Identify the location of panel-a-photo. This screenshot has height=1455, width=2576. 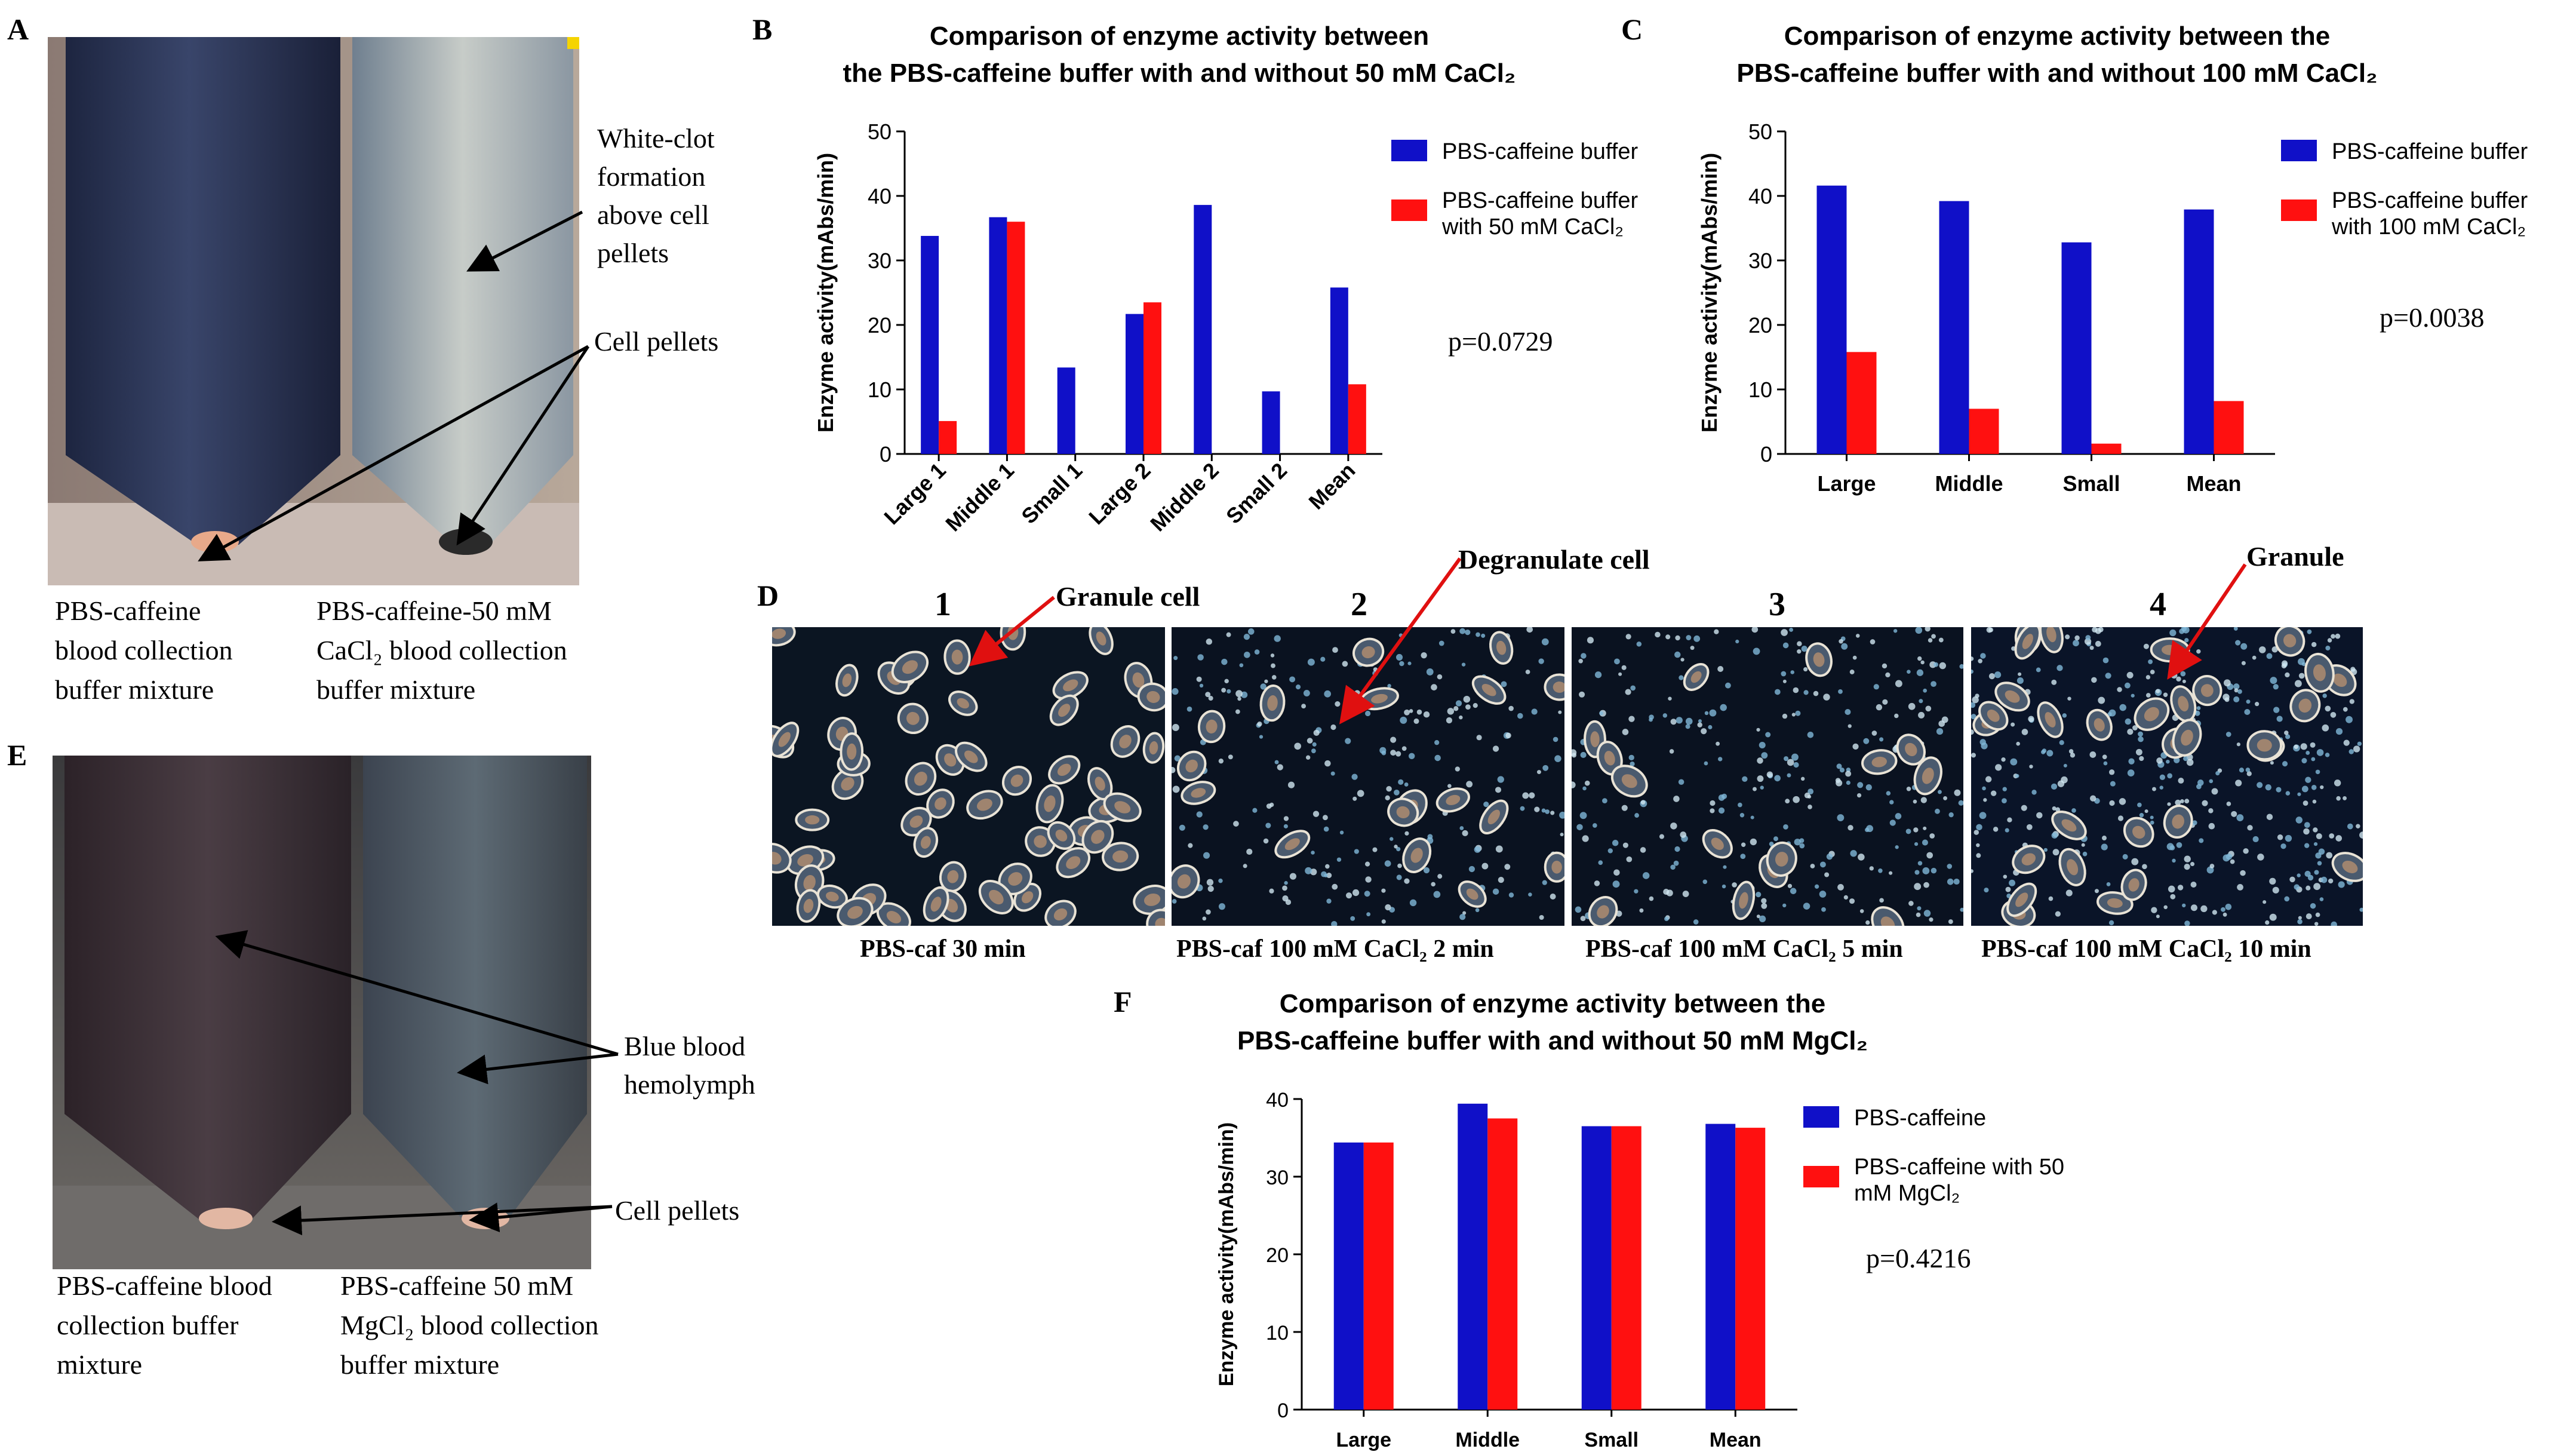
(313, 311).